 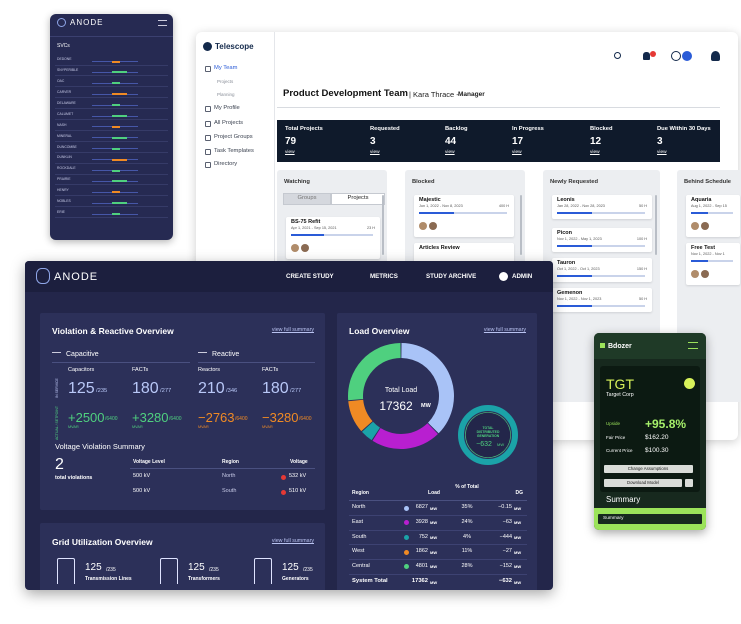 What do you see at coordinates (263, 571) in the screenshot?
I see `asset-icon` at bounding box center [263, 571].